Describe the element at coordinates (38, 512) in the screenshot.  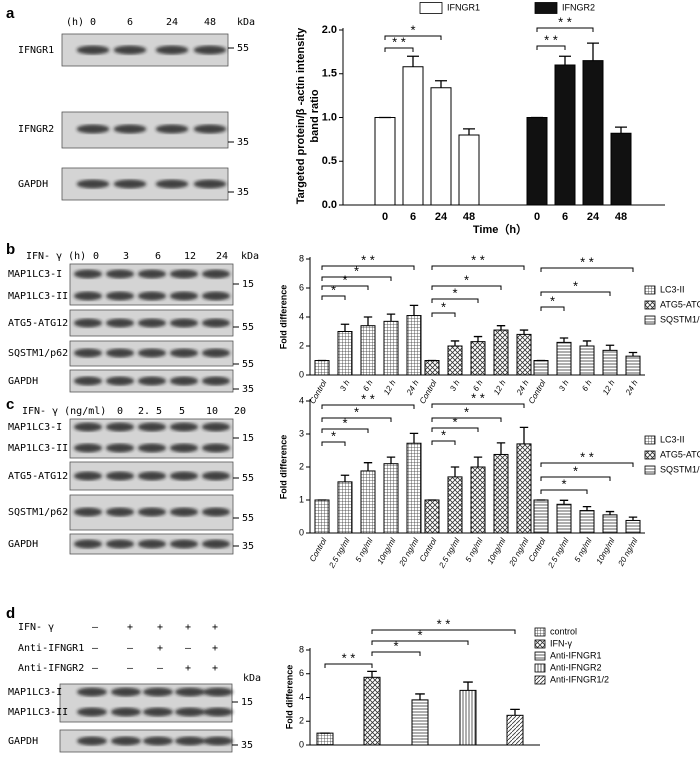
I see `blot-row-label: SQSTM1/p62` at that location.